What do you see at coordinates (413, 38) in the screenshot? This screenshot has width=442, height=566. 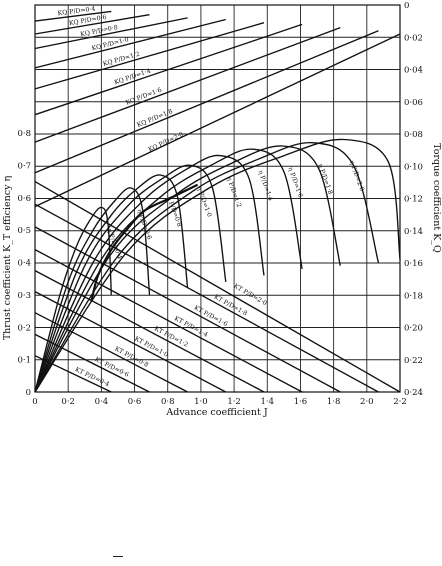 I see `y-right-tick-label: 0·02` at bounding box center [413, 38].